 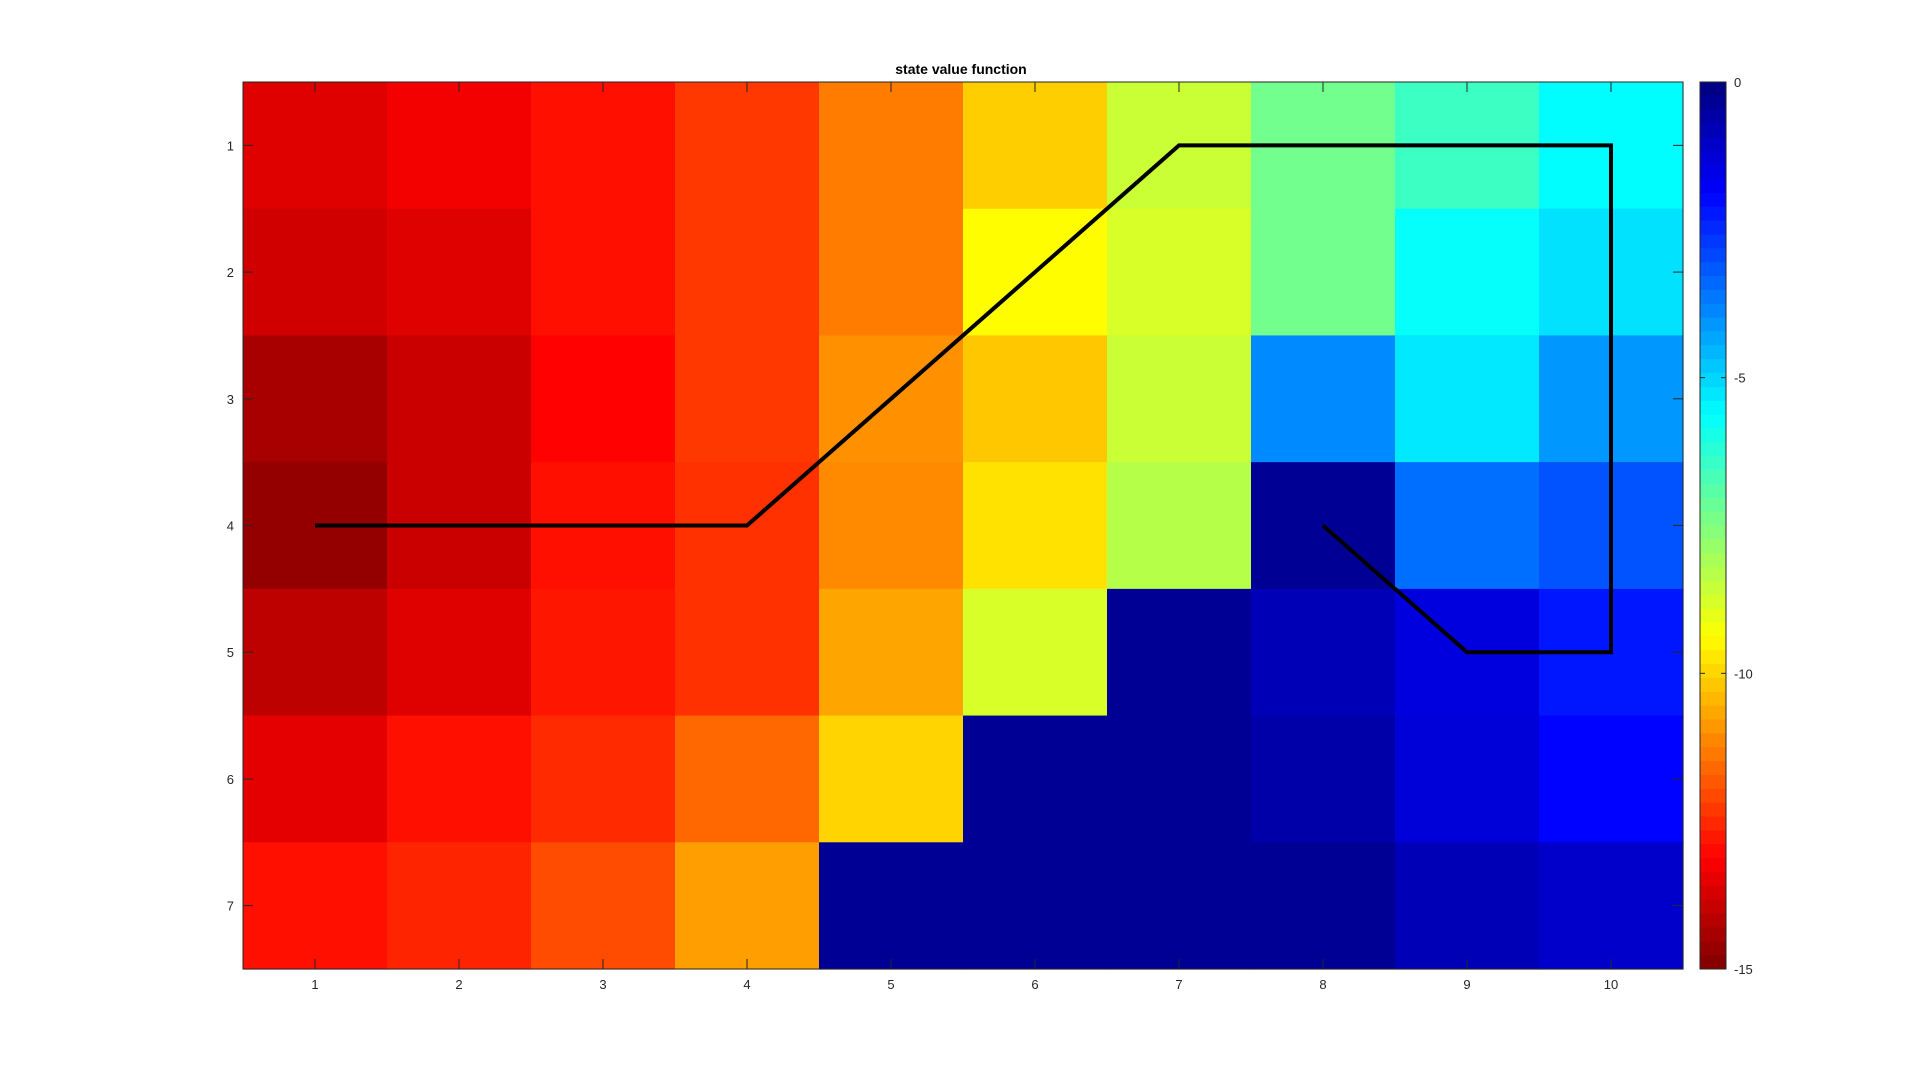 I want to click on y-tick-label: 2, so click(x=230, y=272).